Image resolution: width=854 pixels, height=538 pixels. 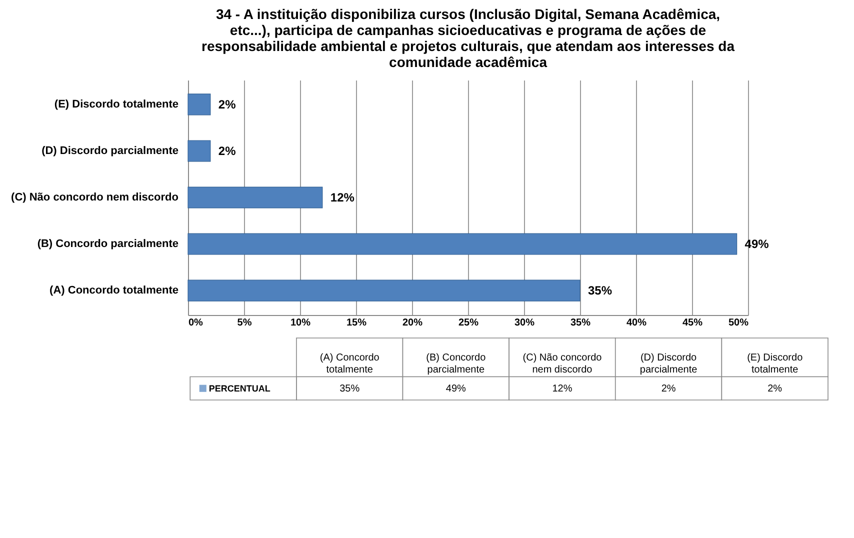 What do you see at coordinates (524, 323) in the screenshot?
I see `x-tick-label: 30%` at bounding box center [524, 323].